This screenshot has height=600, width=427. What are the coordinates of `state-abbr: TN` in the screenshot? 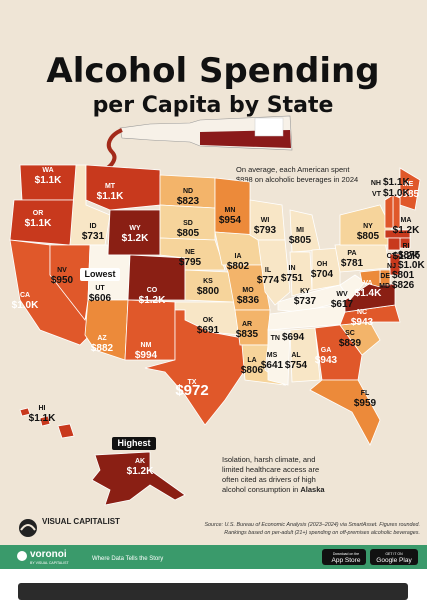 It's located at (275, 338).